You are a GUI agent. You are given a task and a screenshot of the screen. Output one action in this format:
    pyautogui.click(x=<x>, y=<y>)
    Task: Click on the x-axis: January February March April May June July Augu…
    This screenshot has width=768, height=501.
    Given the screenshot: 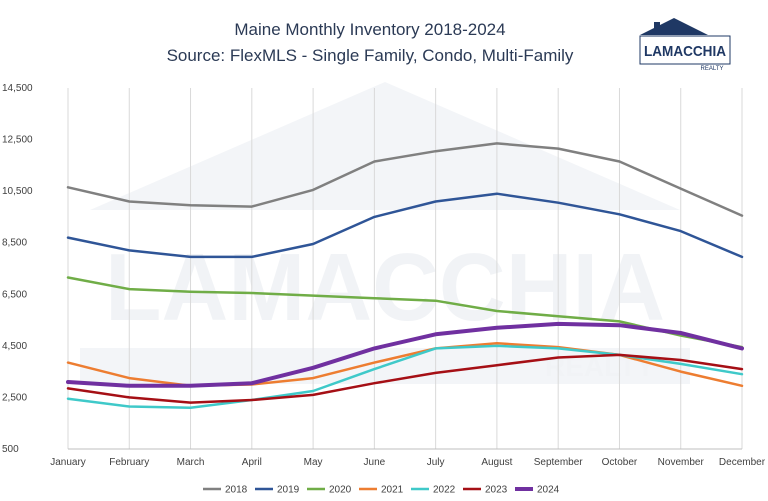 What is the action you would take?
    pyautogui.click(x=408, y=462)
    